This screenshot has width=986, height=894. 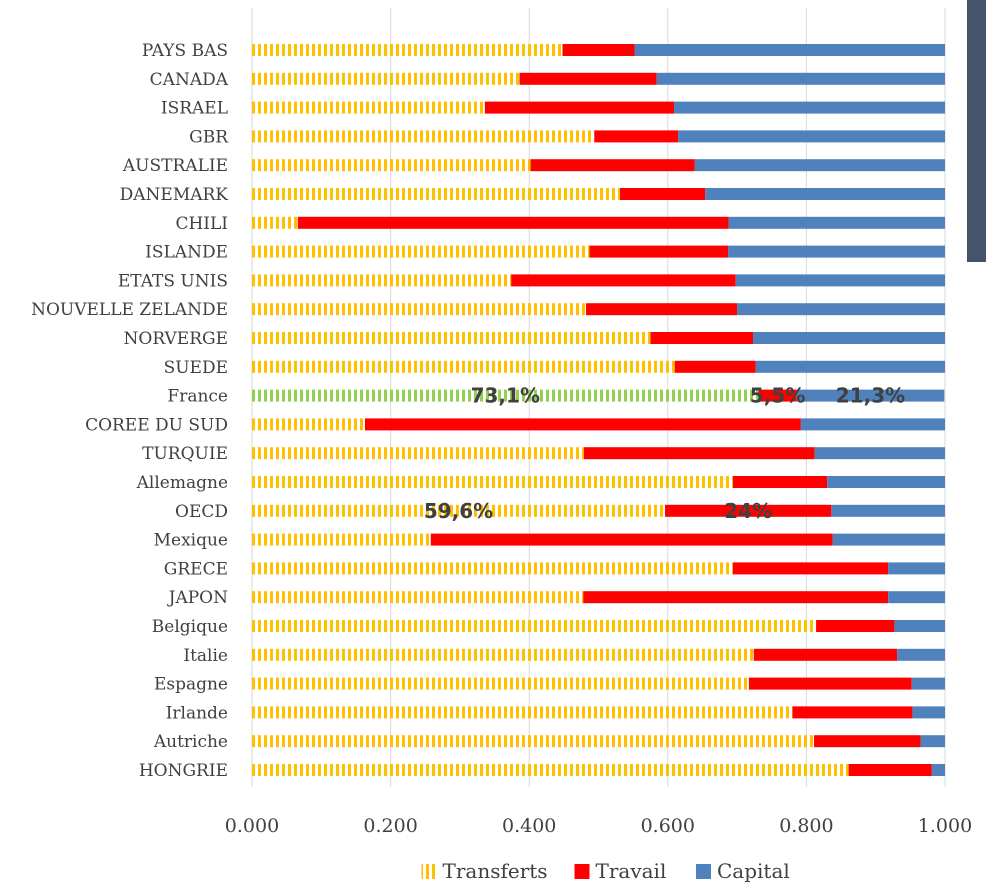 I want to click on legend-label: Capital, so click(x=753, y=871).